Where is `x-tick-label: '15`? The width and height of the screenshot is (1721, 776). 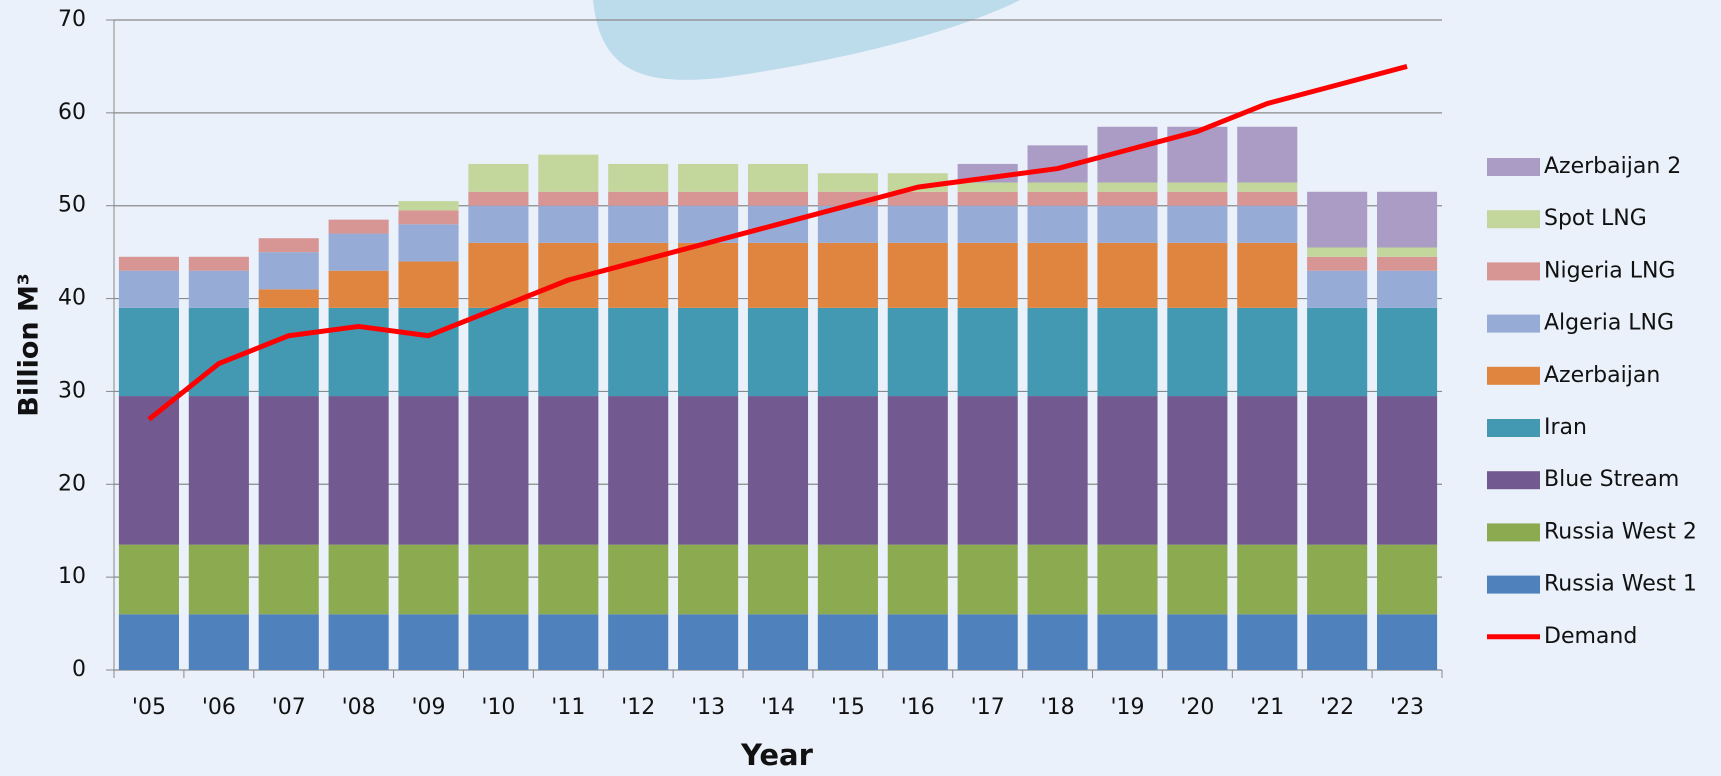 x-tick-label: '15 is located at coordinates (848, 707).